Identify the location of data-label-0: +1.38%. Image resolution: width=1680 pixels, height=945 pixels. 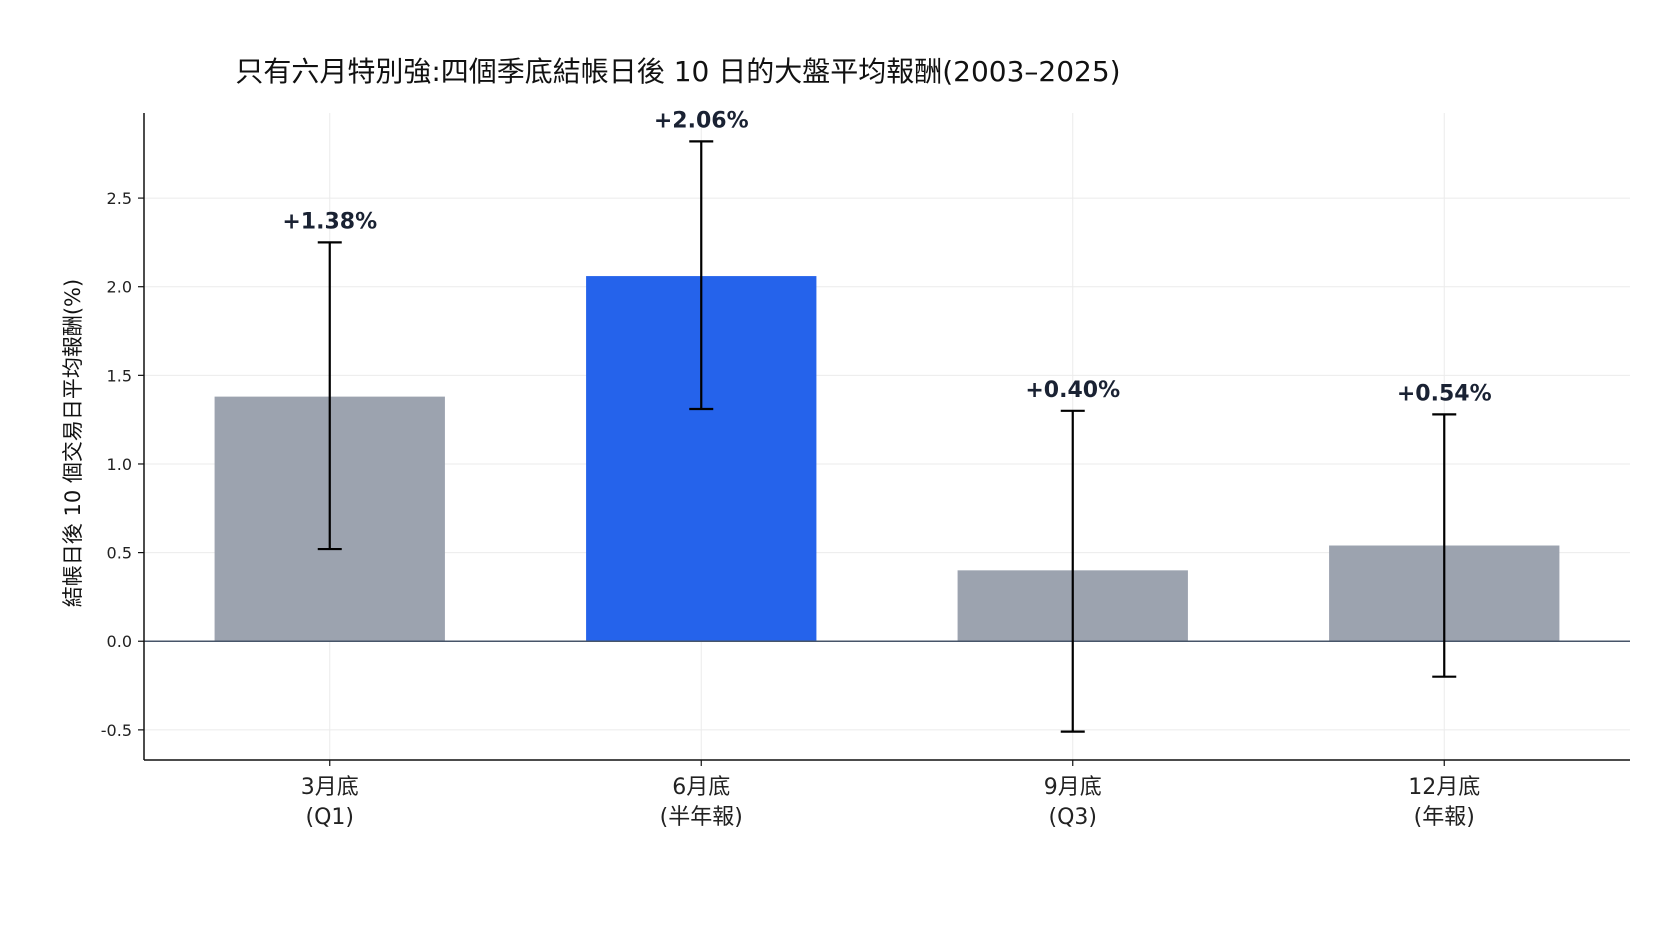
(329, 221).